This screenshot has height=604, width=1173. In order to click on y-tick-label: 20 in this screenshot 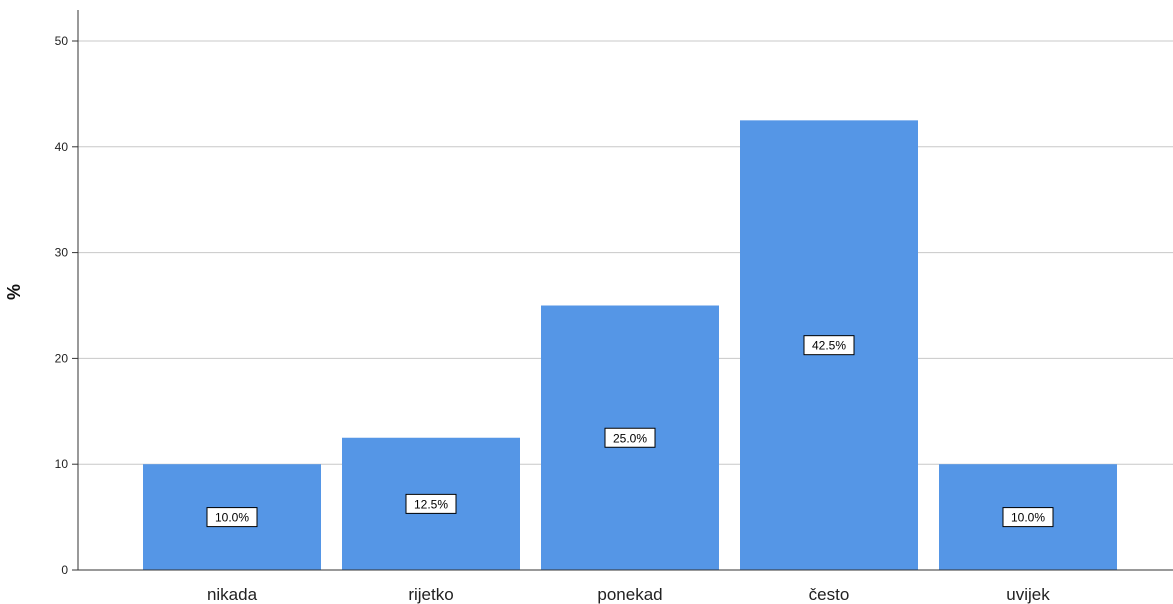, I will do `click(62, 358)`.